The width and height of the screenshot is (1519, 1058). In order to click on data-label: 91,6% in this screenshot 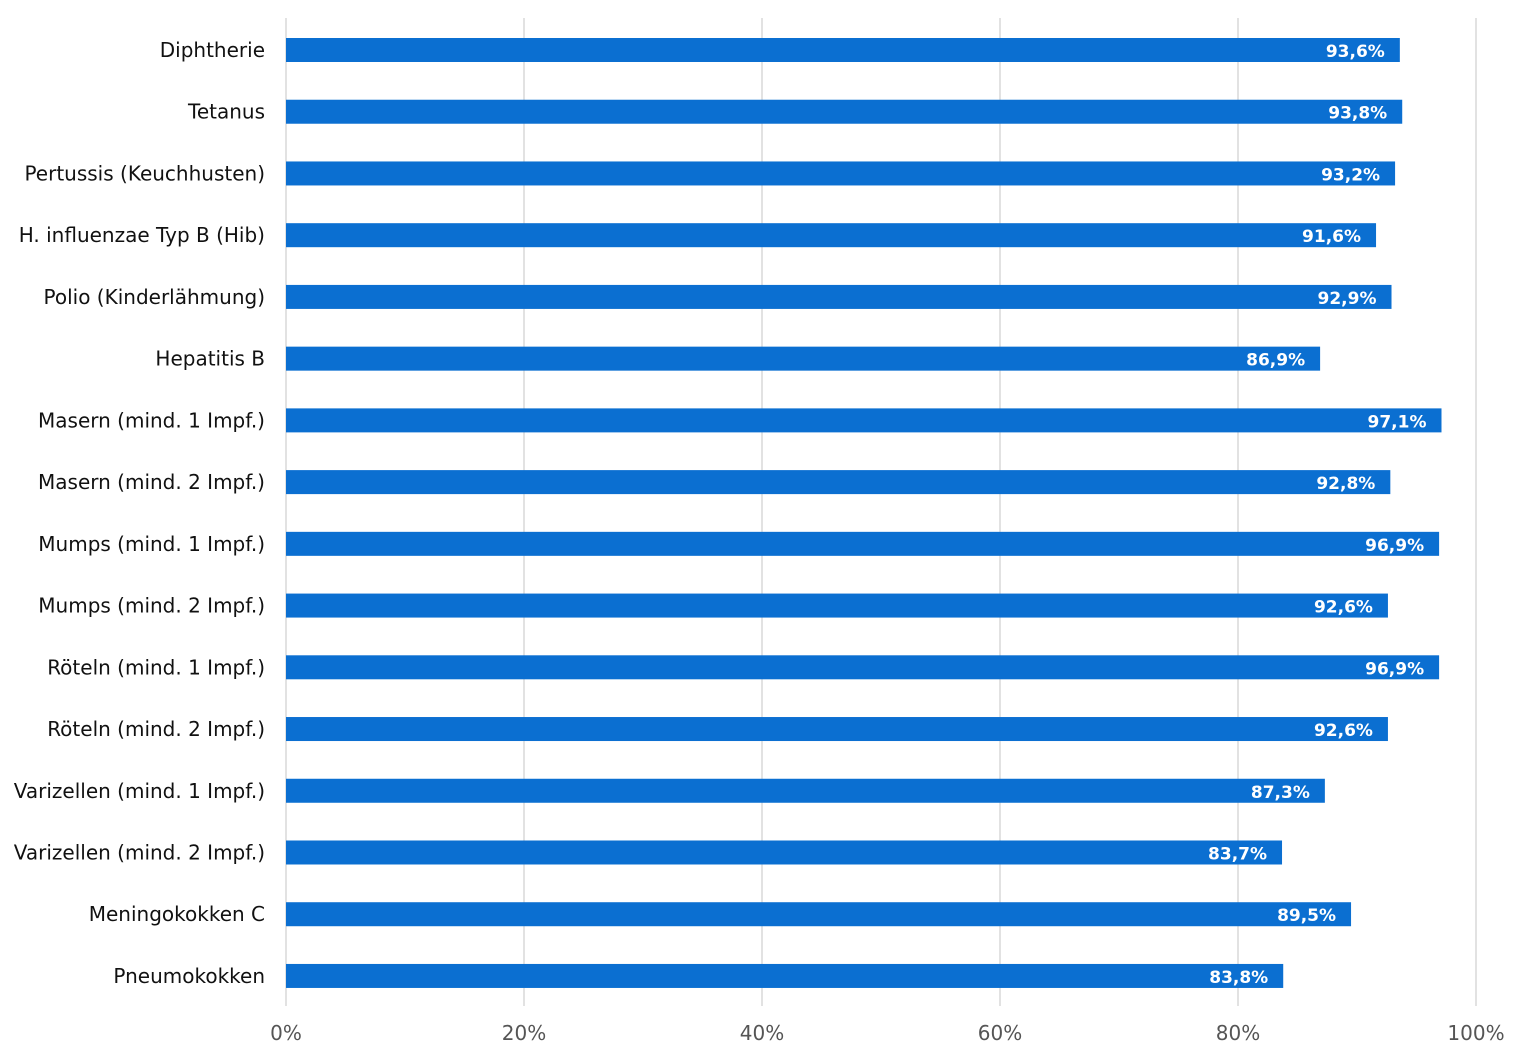, I will do `click(1331, 237)`.